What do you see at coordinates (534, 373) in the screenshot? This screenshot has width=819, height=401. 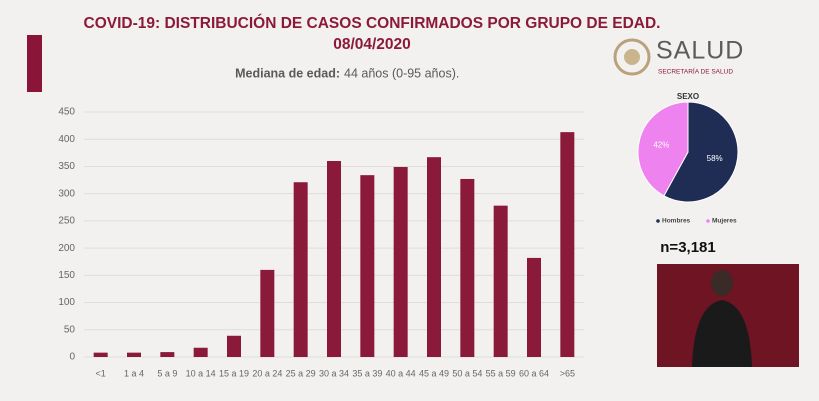 I see `x-tick-label: 60 a 64` at bounding box center [534, 373].